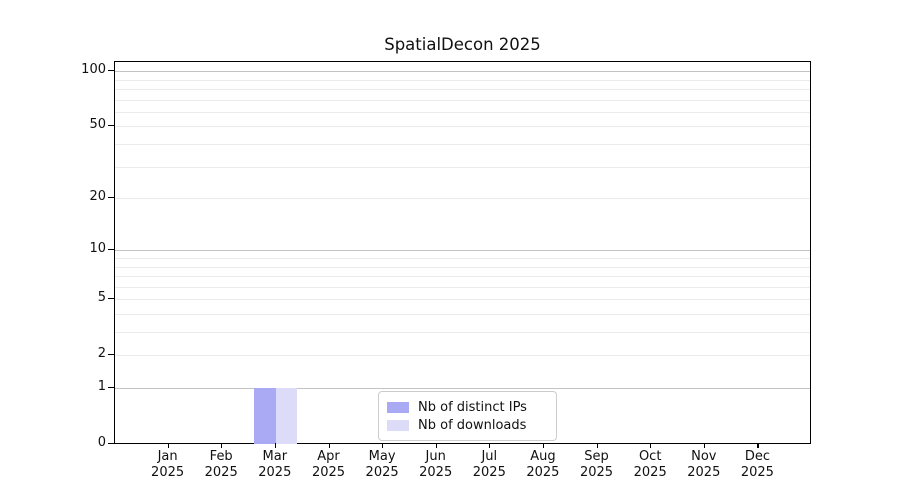  What do you see at coordinates (462, 44) in the screenshot?
I see `chart-title: SpatialDecon 2025` at bounding box center [462, 44].